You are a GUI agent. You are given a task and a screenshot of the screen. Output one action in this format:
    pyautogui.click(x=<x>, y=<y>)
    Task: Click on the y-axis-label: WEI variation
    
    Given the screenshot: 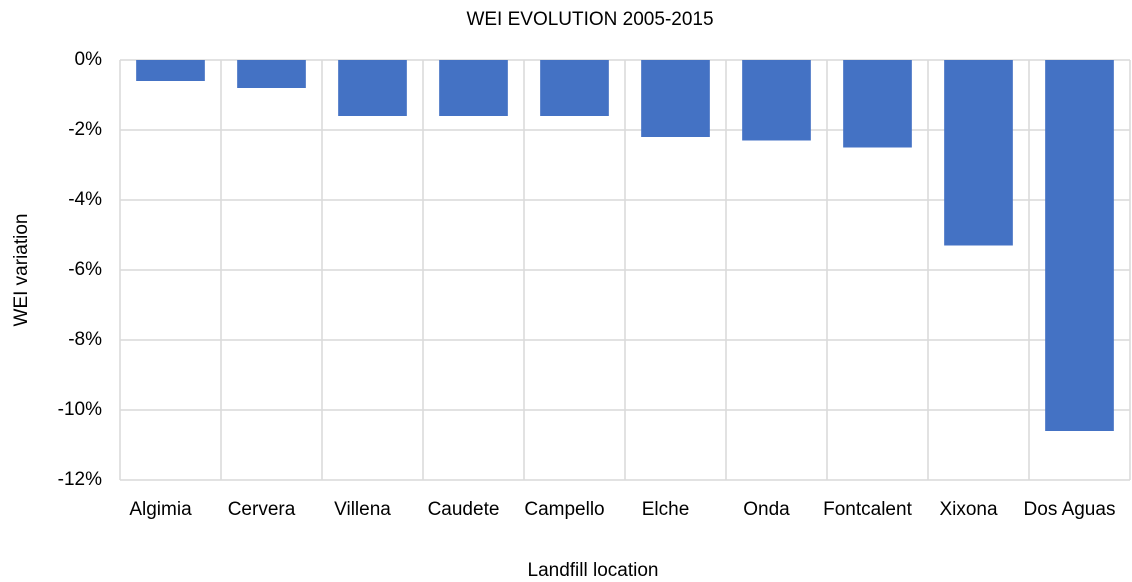 What is the action you would take?
    pyautogui.click(x=21, y=270)
    